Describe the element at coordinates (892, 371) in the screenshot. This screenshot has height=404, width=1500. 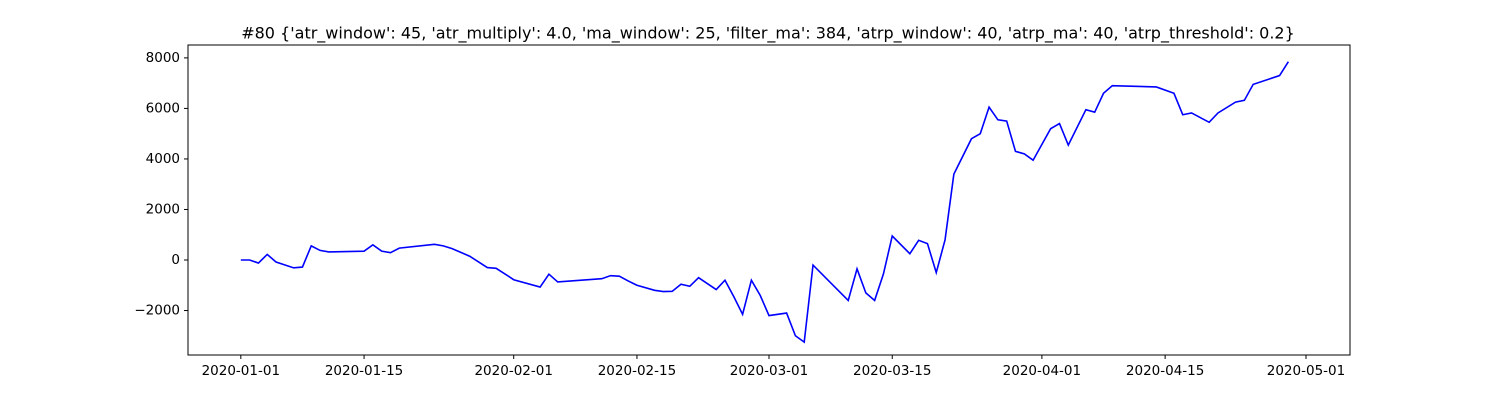
I see `x-tick-label: 2020-03-15` at that location.